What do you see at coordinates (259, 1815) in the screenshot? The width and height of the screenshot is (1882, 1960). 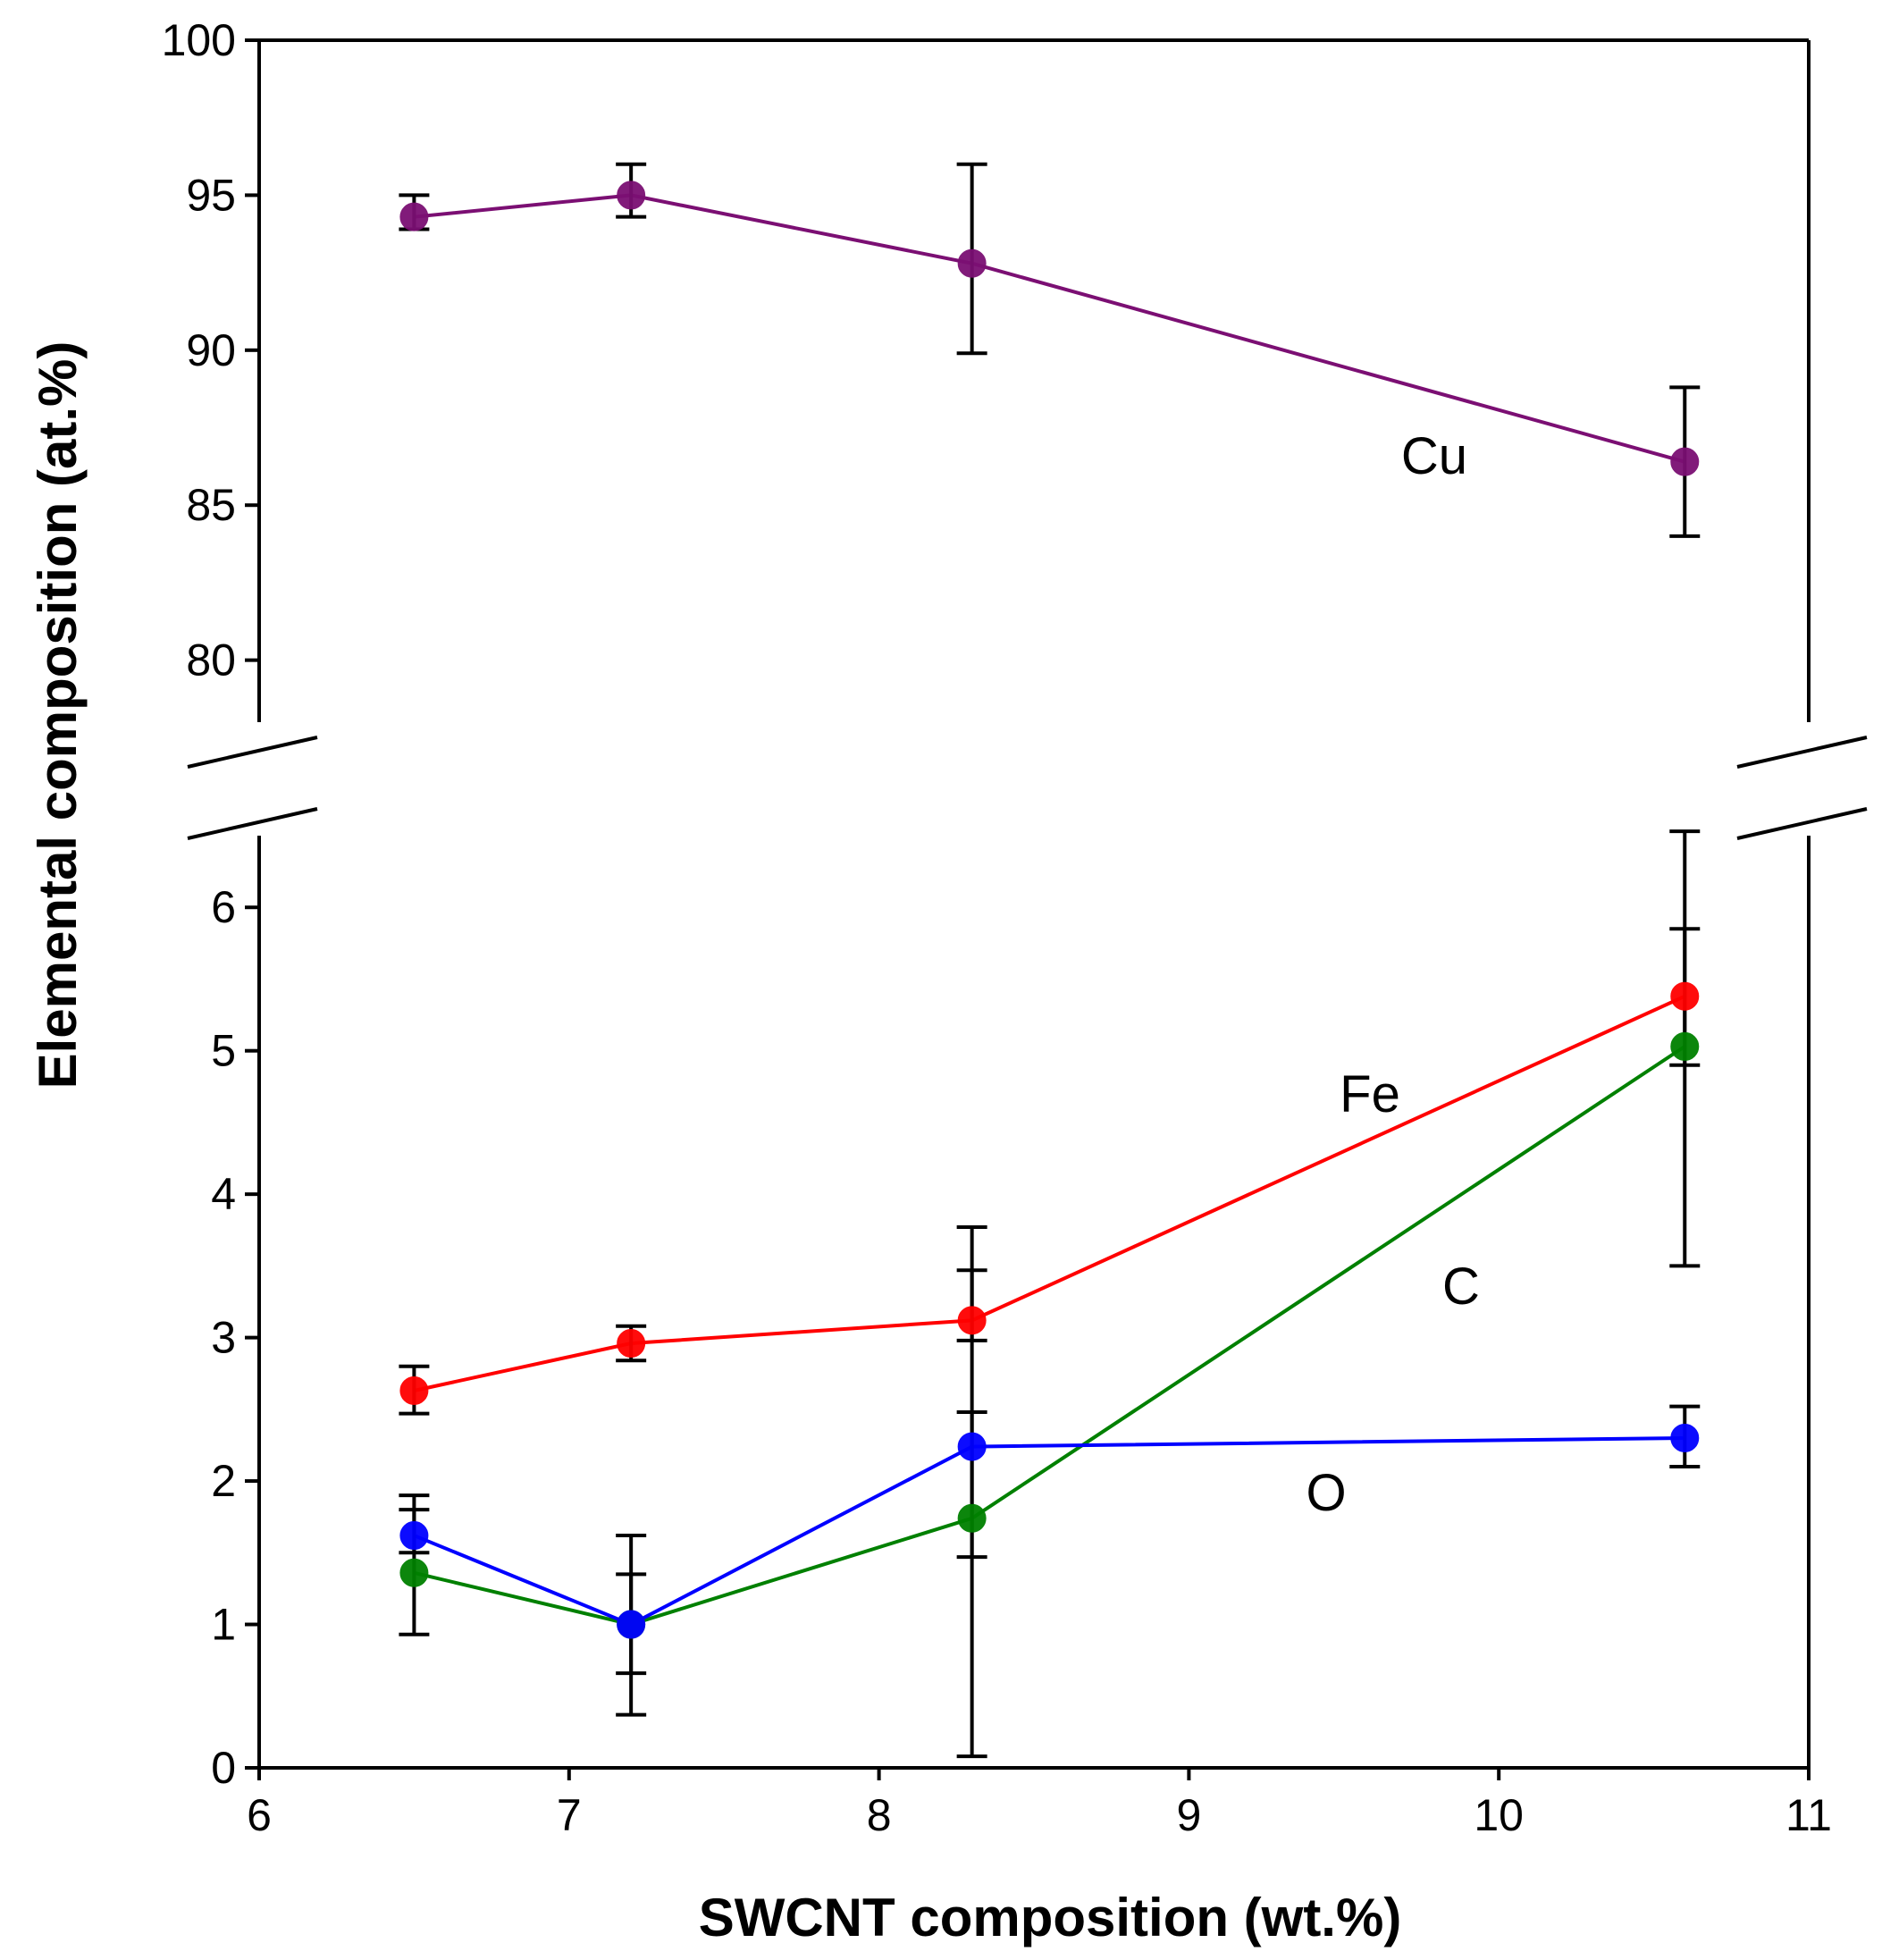 I see `x-tick-label: 6` at bounding box center [259, 1815].